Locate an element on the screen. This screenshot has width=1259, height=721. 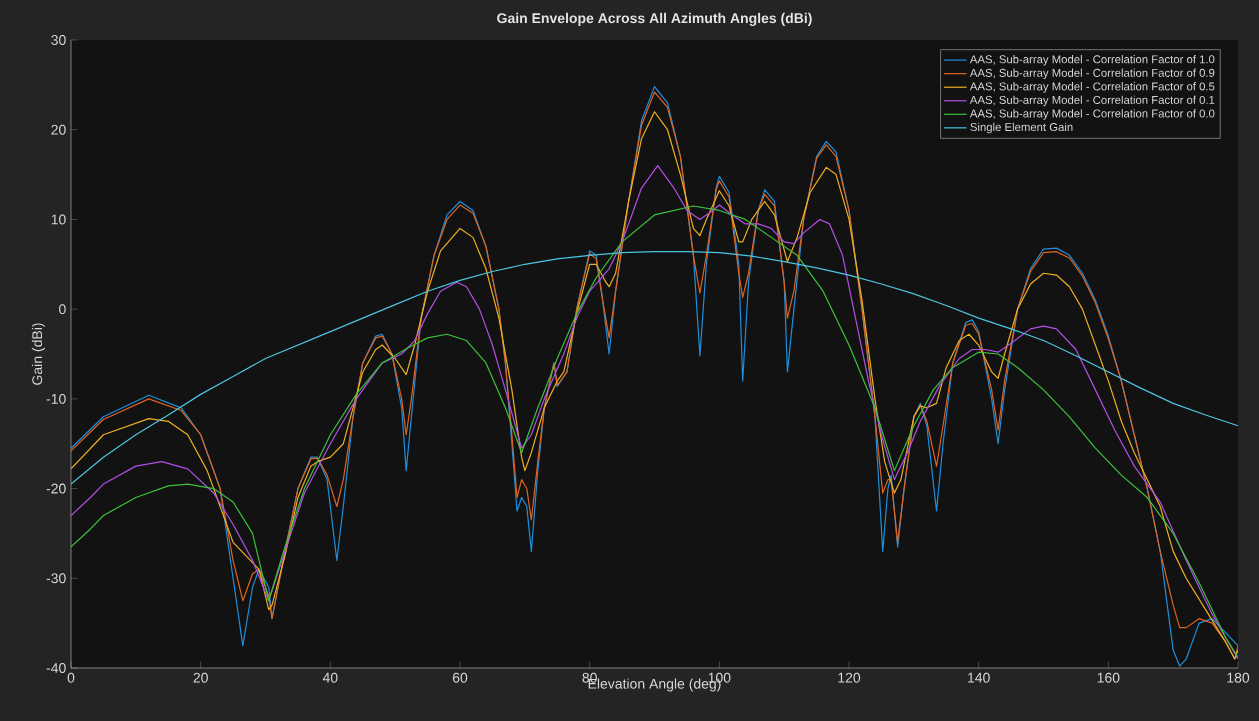
x-tick-label: 180 is located at coordinates (1238, 677).